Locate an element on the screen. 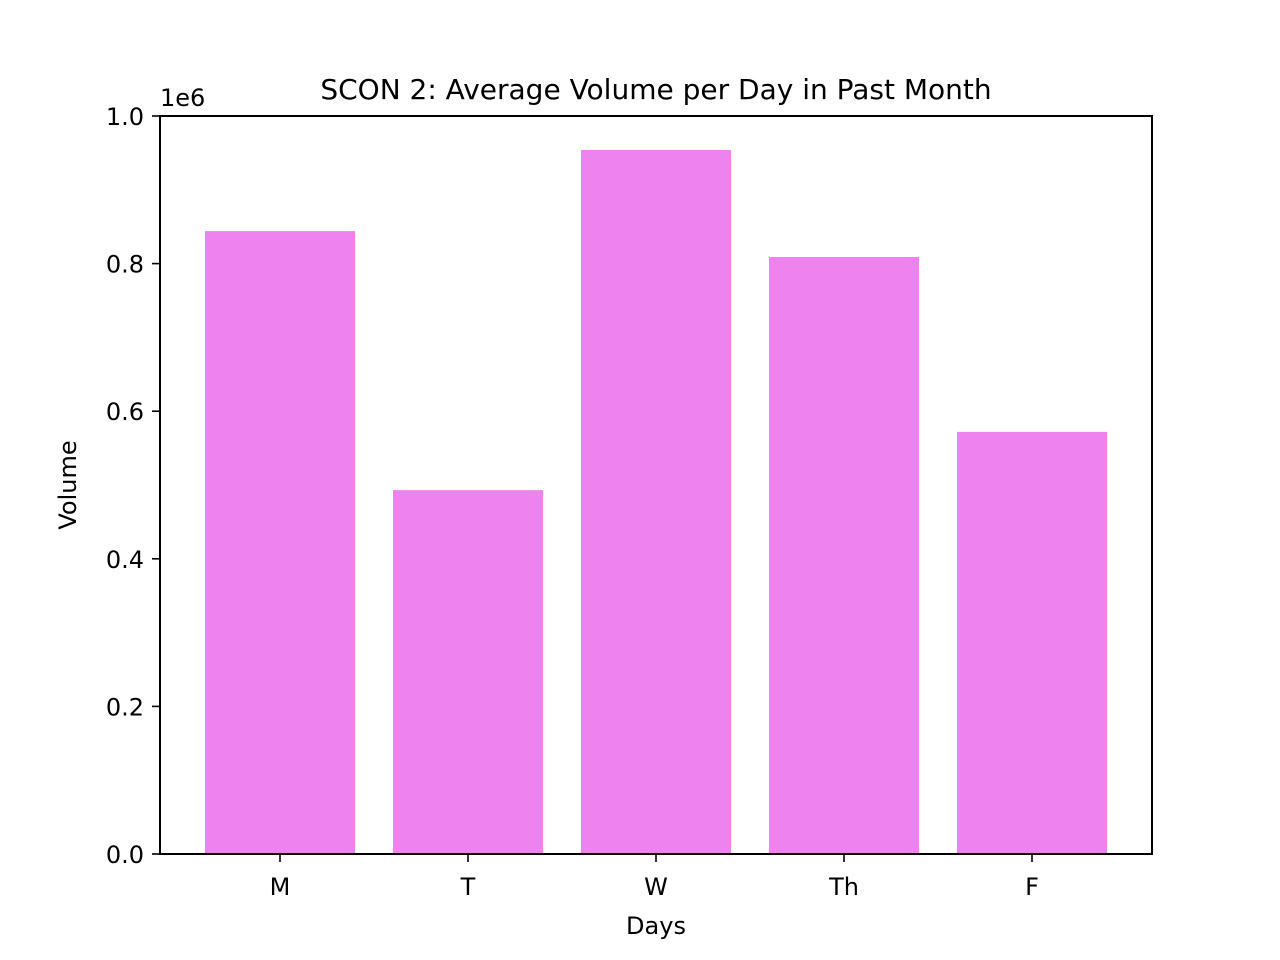  bar-th is located at coordinates (844, 555).